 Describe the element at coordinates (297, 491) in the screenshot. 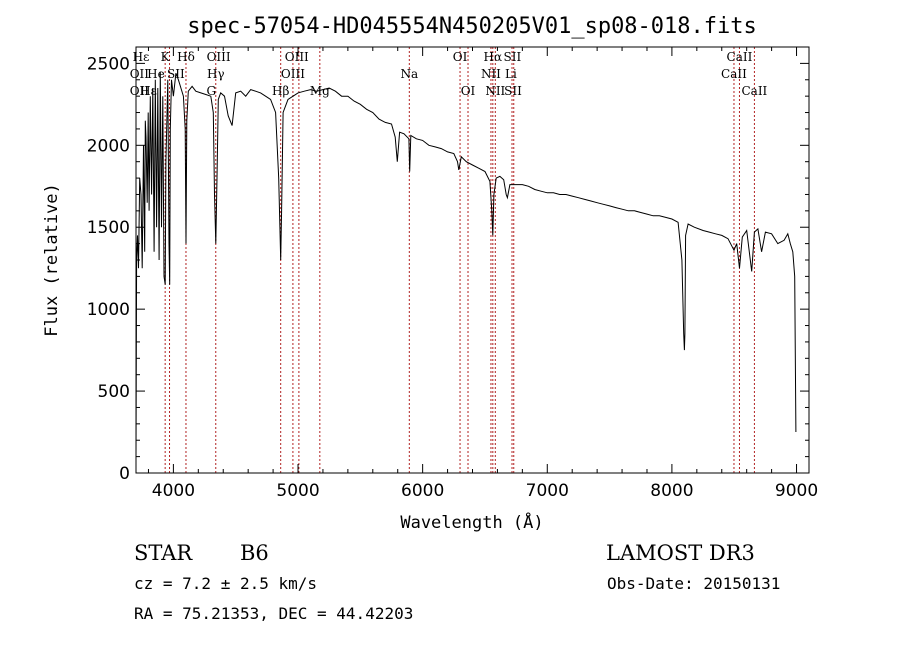

I see `x-tick-label: 5000` at that location.